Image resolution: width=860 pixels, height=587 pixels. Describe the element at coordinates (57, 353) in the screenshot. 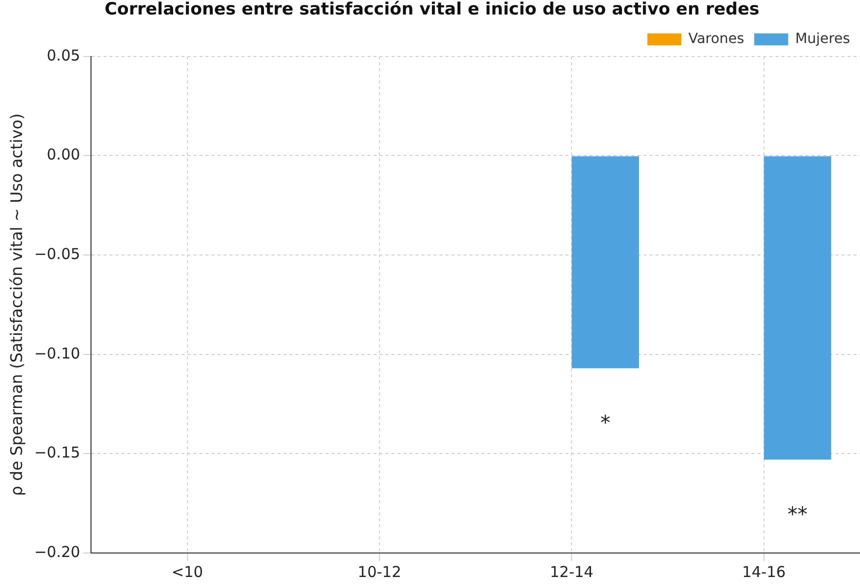

I see `y-tick-label: −0.10` at that location.